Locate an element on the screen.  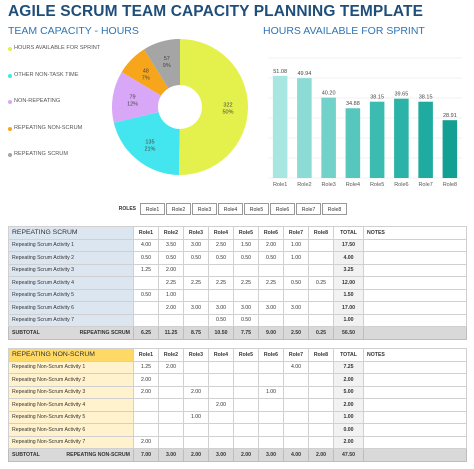
role-header-cell: Role5 is located at coordinates (256, 209).